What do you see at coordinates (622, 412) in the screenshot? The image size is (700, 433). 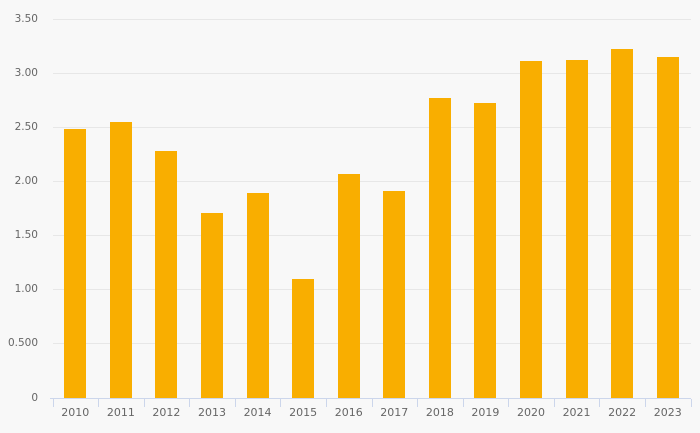 I see `x-axis-category-label: 2022` at bounding box center [622, 412].